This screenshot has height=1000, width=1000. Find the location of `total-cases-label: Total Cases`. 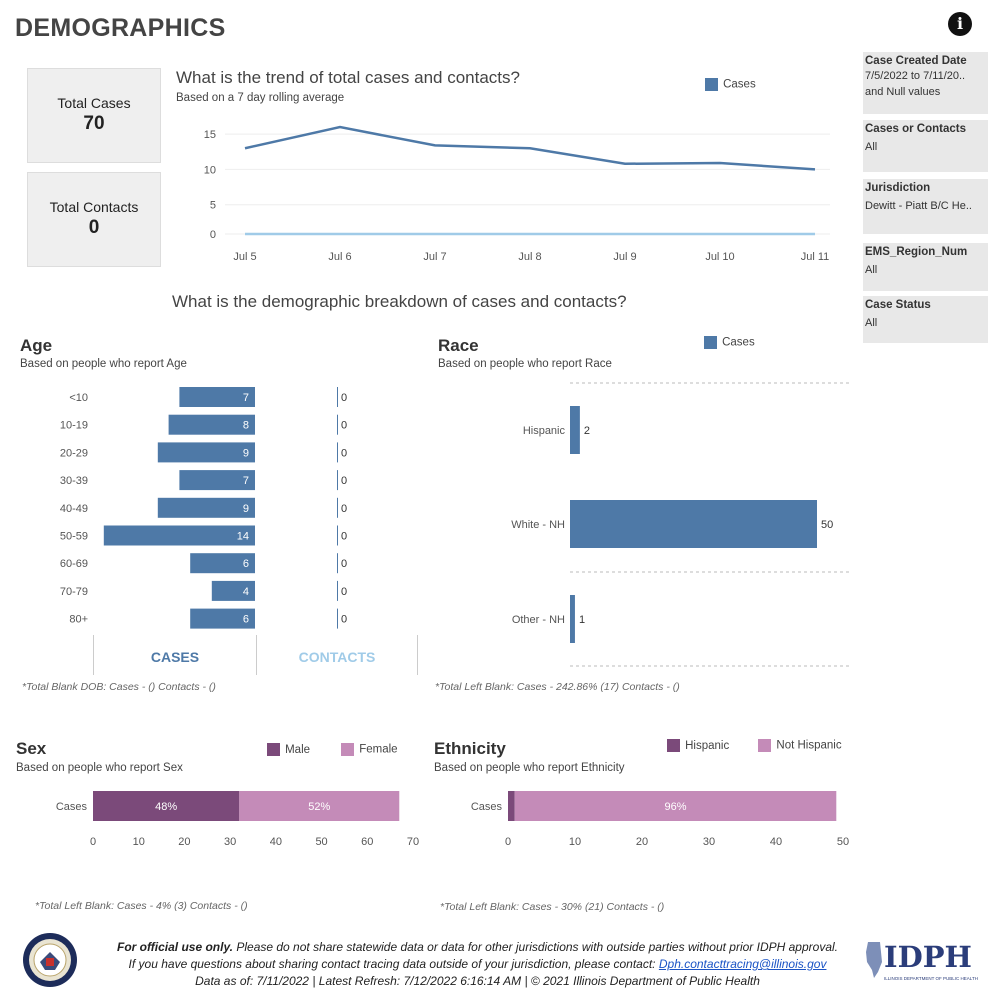

total-cases-label: Total Cases is located at coordinates (94, 103).